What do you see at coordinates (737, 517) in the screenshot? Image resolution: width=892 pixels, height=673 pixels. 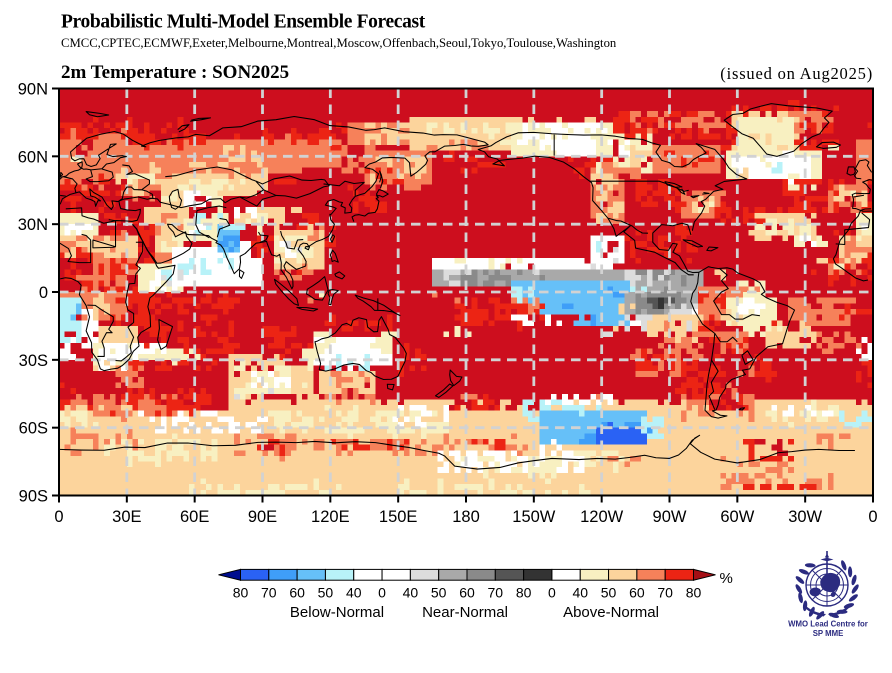 I see `svg-text: 60W` at bounding box center [737, 517].